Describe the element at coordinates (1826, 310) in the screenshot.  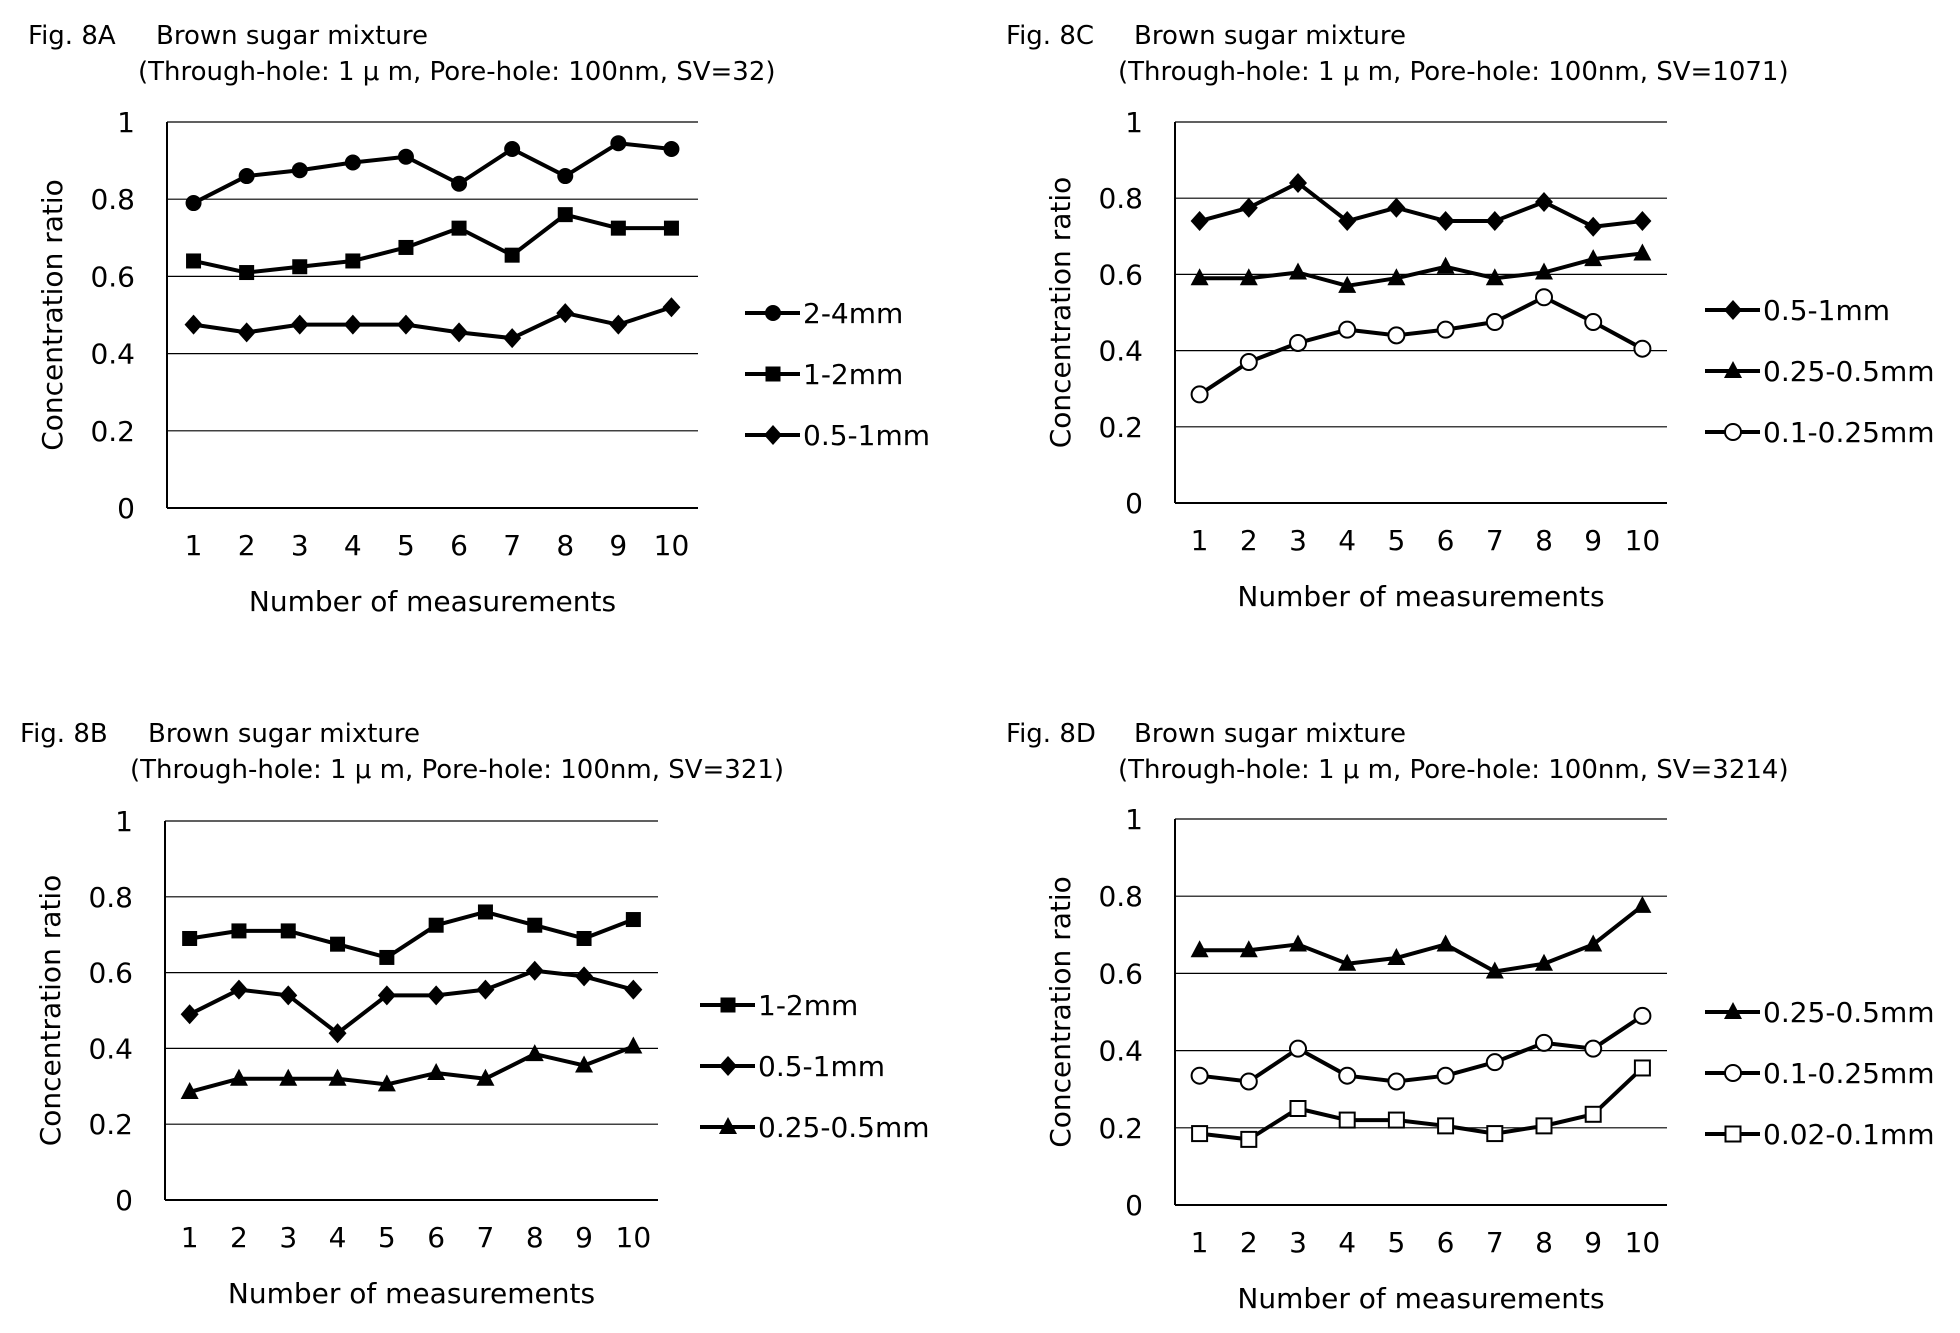
I see `legend-label: 0.5-1mm` at that location.